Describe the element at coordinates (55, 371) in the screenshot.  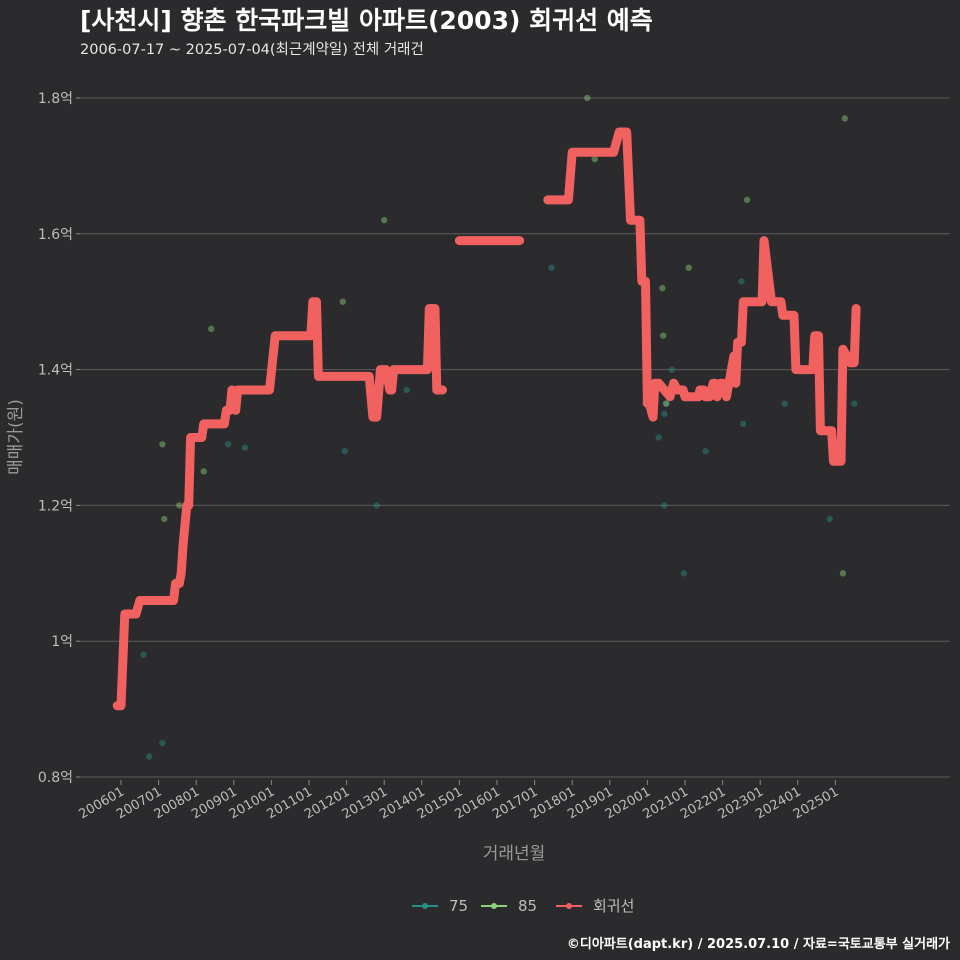
I see `y-tick-label-3: 1.4억` at that location.